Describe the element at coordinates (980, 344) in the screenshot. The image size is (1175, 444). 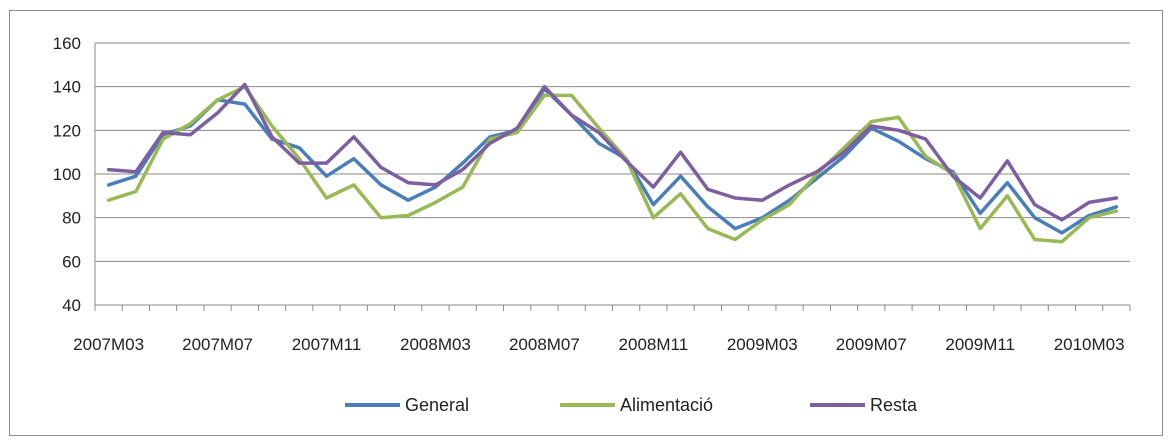
I see `x-tick-label: 2009M11` at that location.